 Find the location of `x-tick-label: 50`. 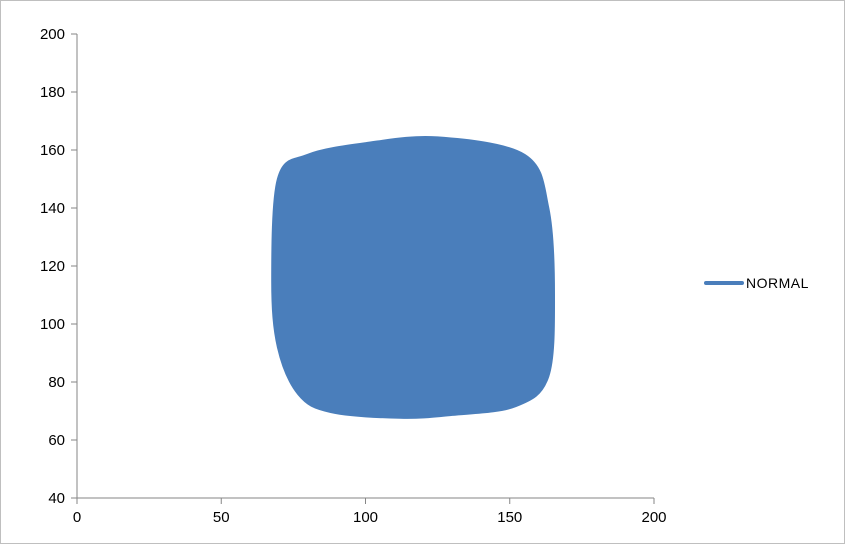

x-tick-label: 50 is located at coordinates (221, 517).